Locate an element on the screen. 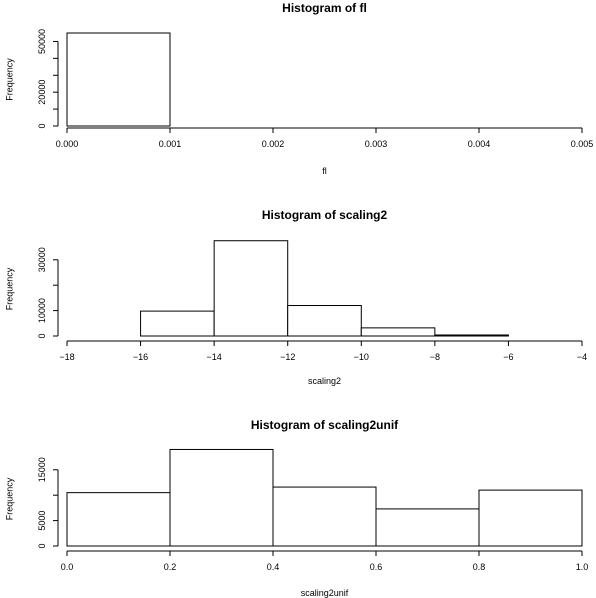  x-tick-label: 1.0 is located at coordinates (582, 567).